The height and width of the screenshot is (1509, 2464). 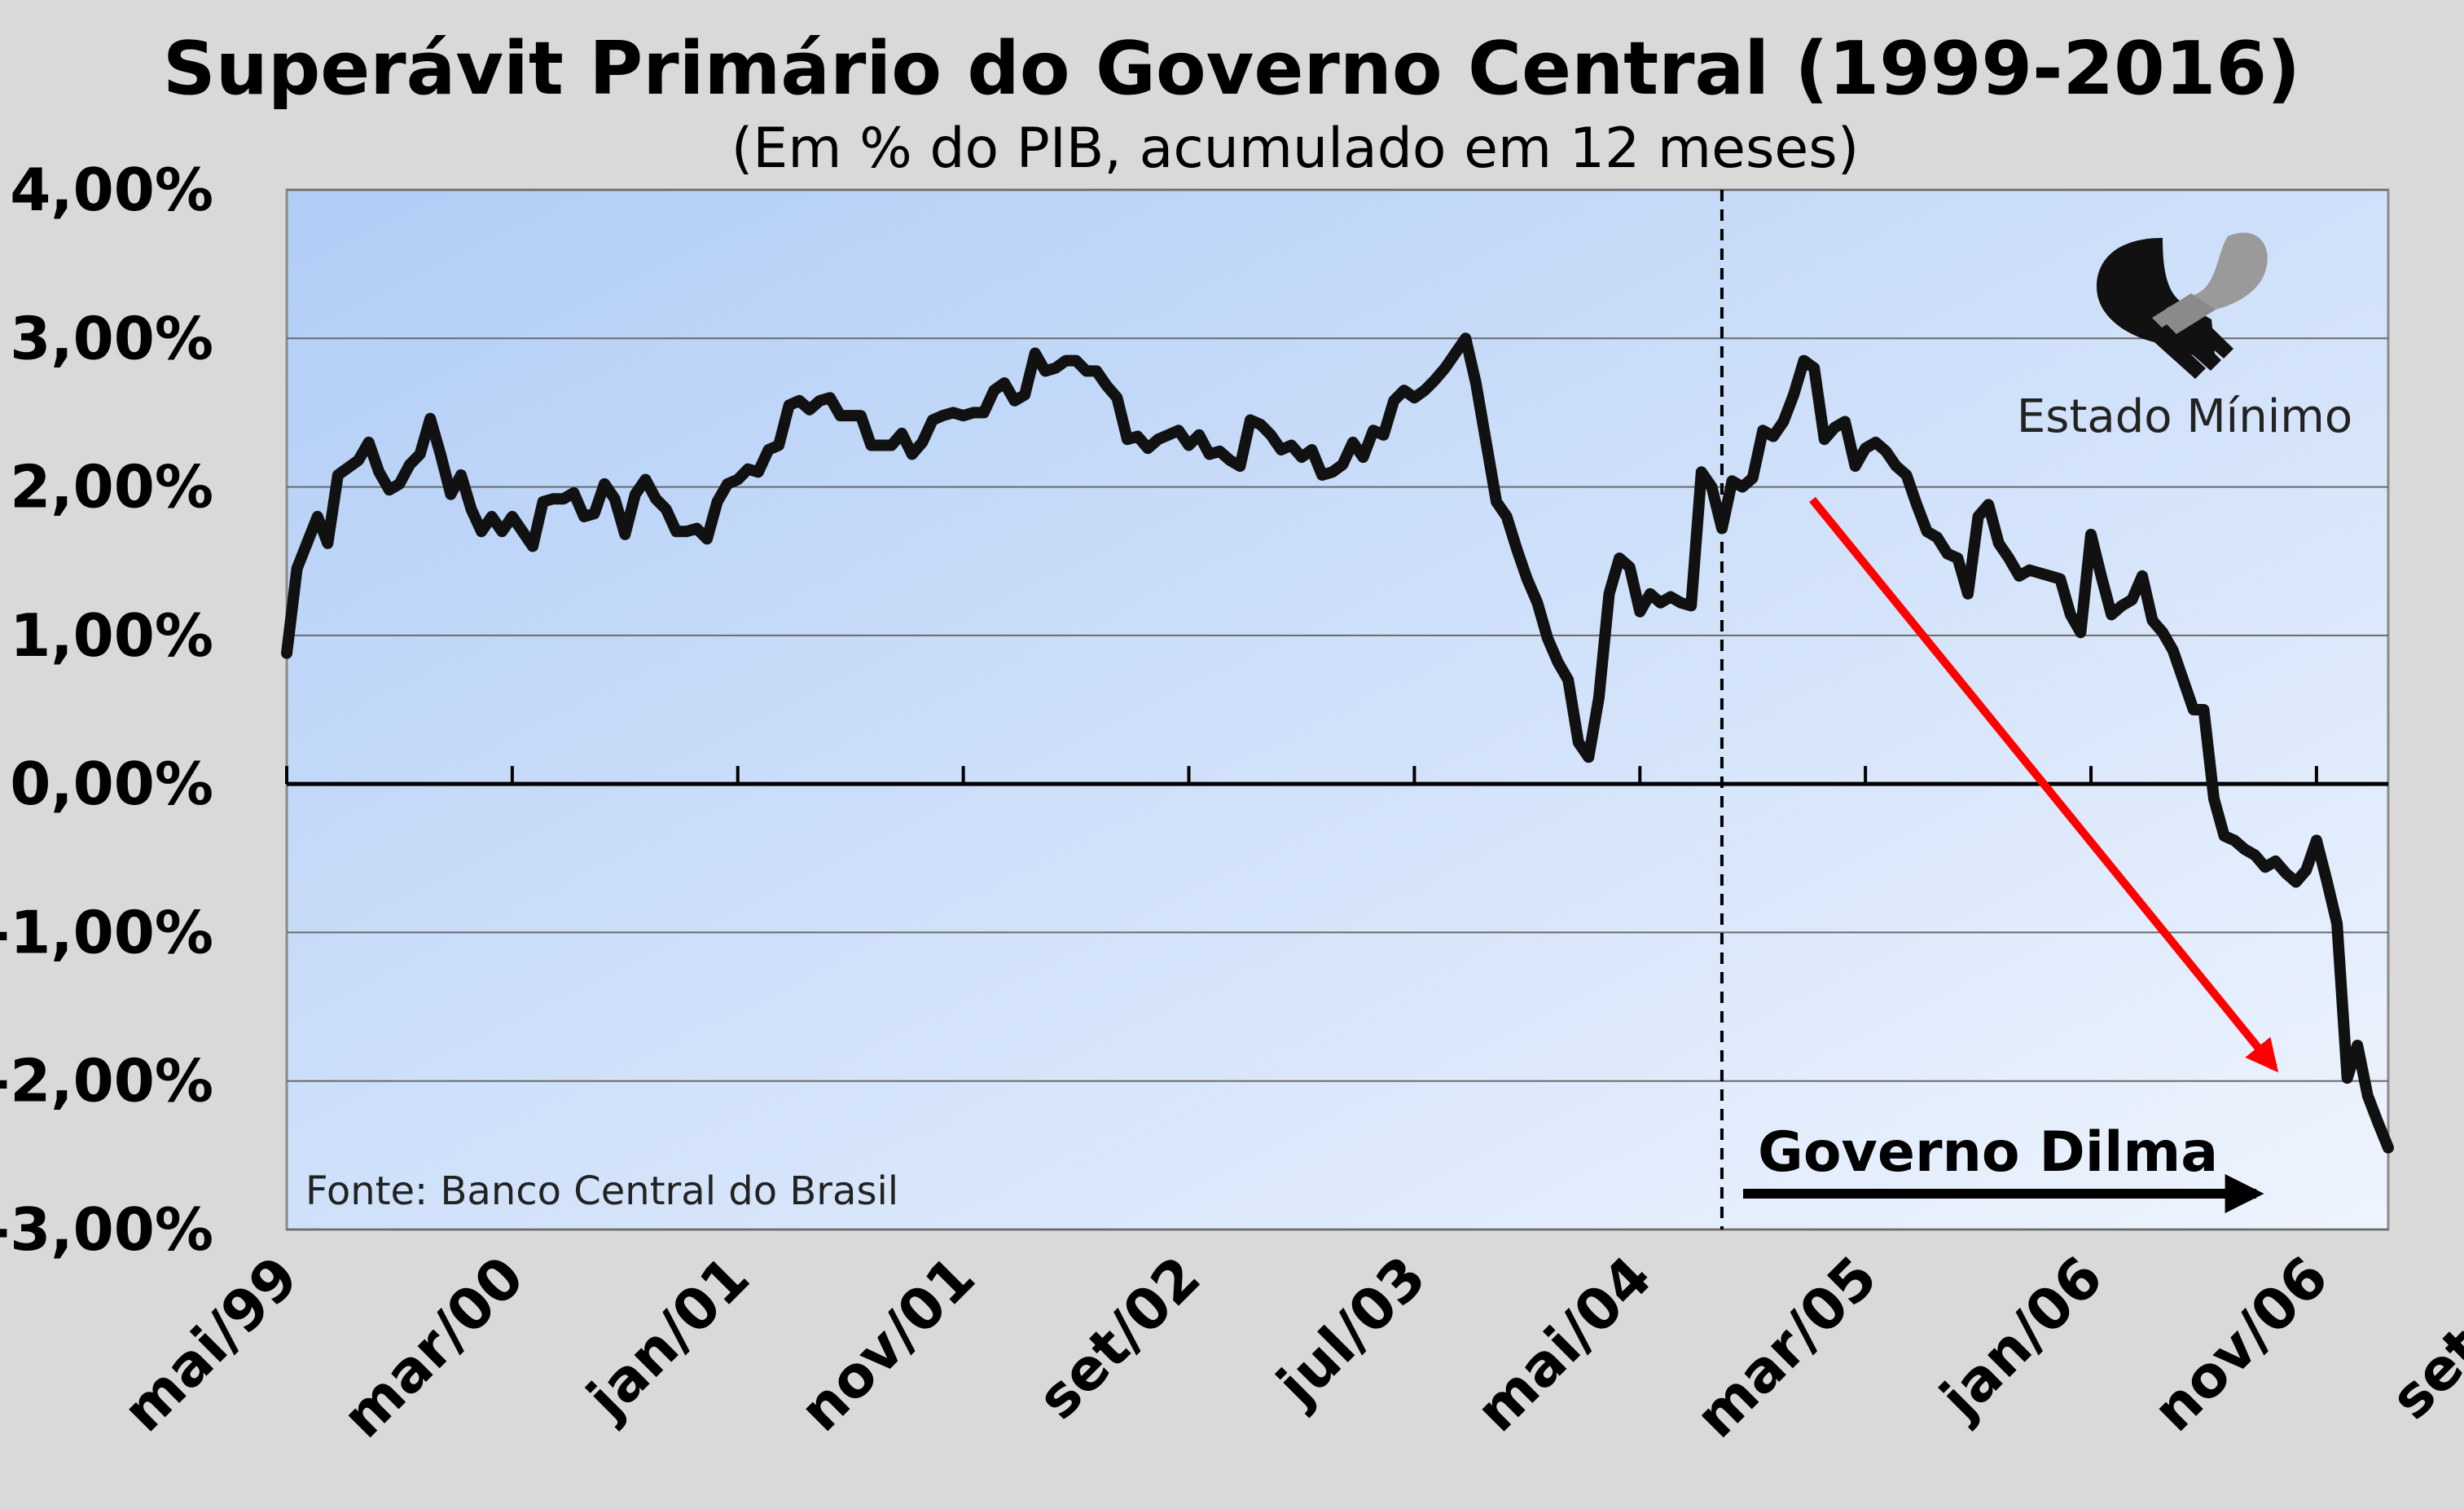 I want to click on y-tick-label: -1,00%, so click(x=106, y=932).